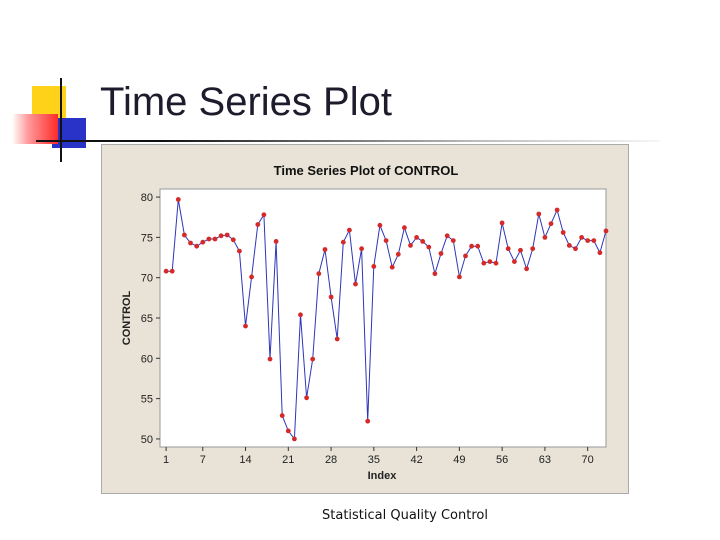 The height and width of the screenshot is (540, 720). I want to click on y-tick-label: 50, so click(147, 440).